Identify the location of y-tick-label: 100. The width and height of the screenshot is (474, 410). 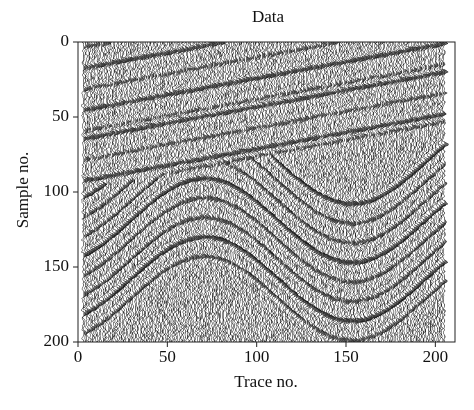
(57, 190).